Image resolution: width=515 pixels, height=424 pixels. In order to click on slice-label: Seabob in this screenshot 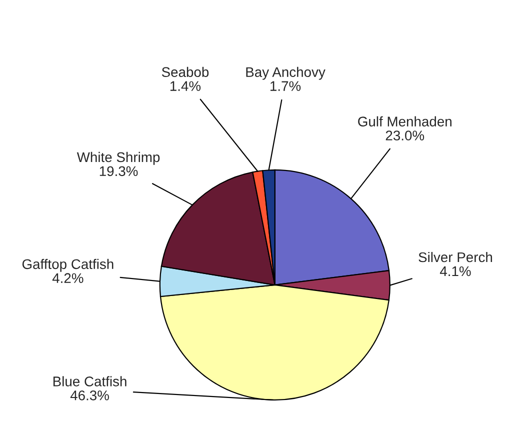, I will do `click(185, 72)`.